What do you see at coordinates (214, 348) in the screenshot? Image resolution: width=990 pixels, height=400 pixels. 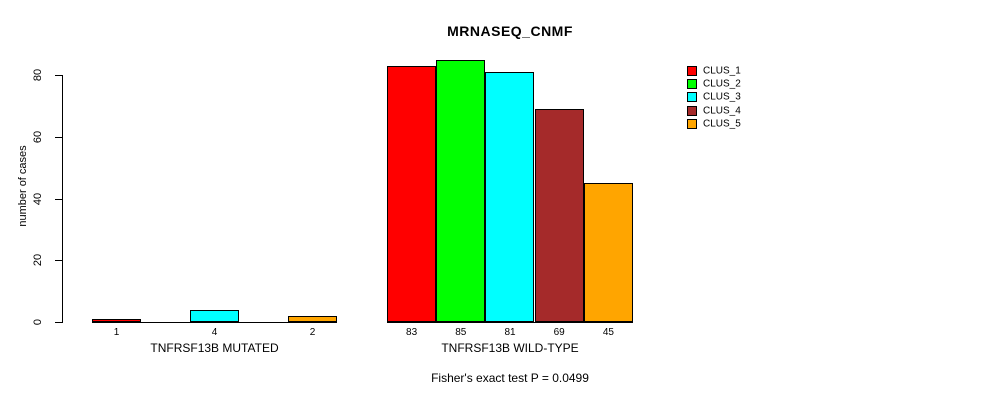 I see `group-label: TNFRSF13B MUTATED` at bounding box center [214, 348].